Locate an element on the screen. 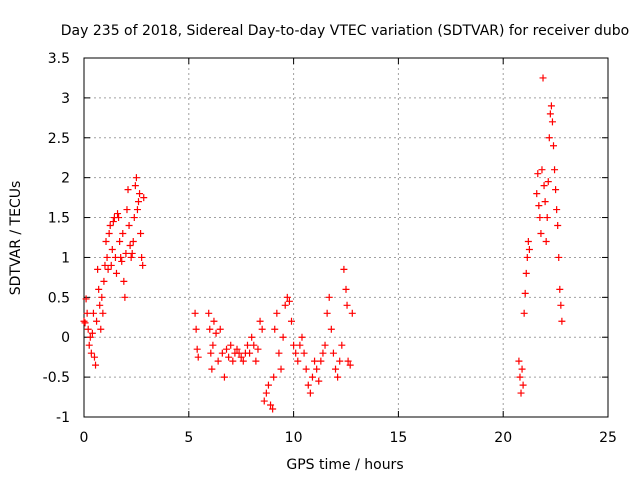 This screenshot has height=480, width=640. x-tick-label: 0 is located at coordinates (84, 438).